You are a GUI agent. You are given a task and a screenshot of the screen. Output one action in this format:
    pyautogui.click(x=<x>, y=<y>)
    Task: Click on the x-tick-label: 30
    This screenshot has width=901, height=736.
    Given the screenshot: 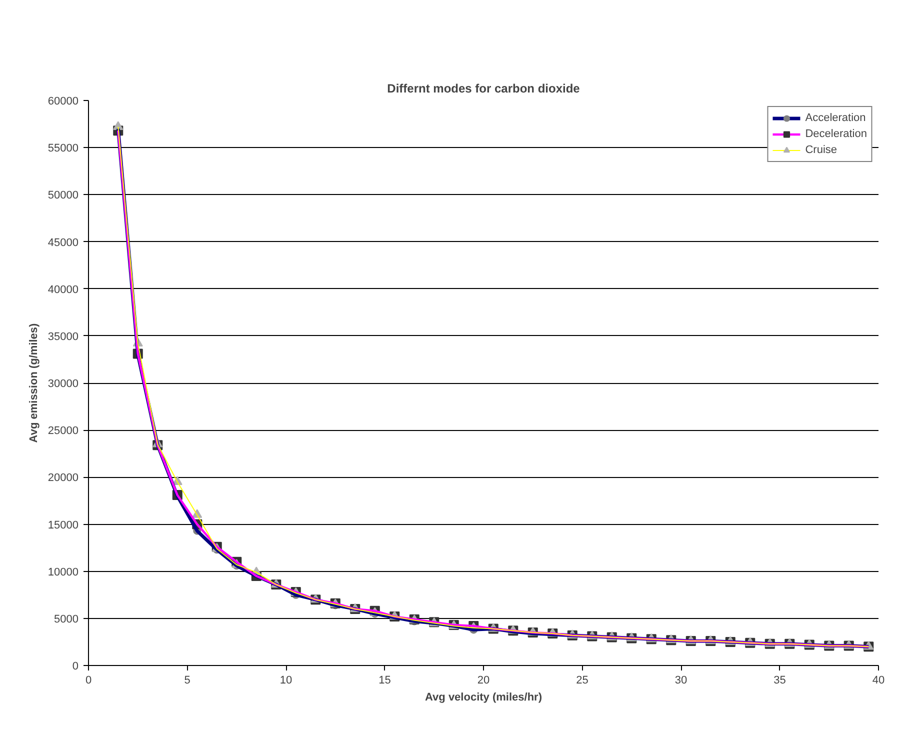 What is the action you would take?
    pyautogui.click(x=681, y=680)
    